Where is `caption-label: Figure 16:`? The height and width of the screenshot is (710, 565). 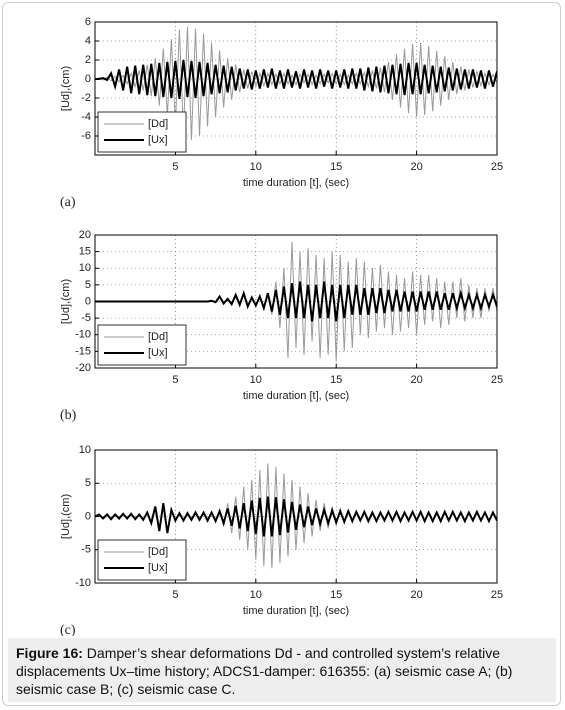 caption-label: Figure 16: is located at coordinates (49, 653).